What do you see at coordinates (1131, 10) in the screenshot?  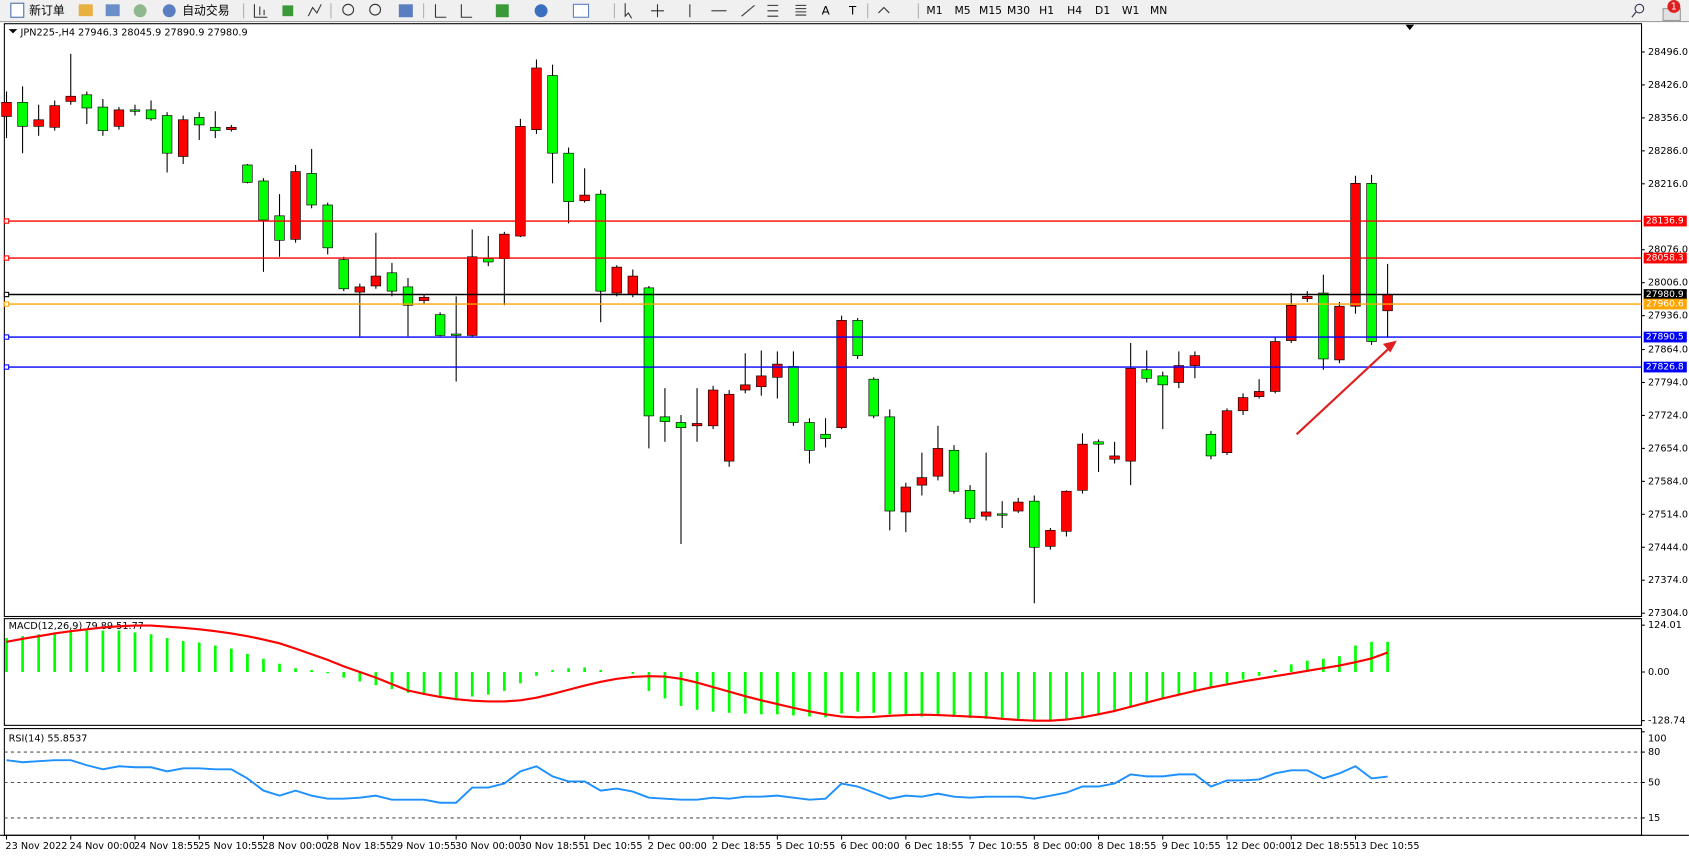 I see `timeframe-button: W1` at bounding box center [1131, 10].